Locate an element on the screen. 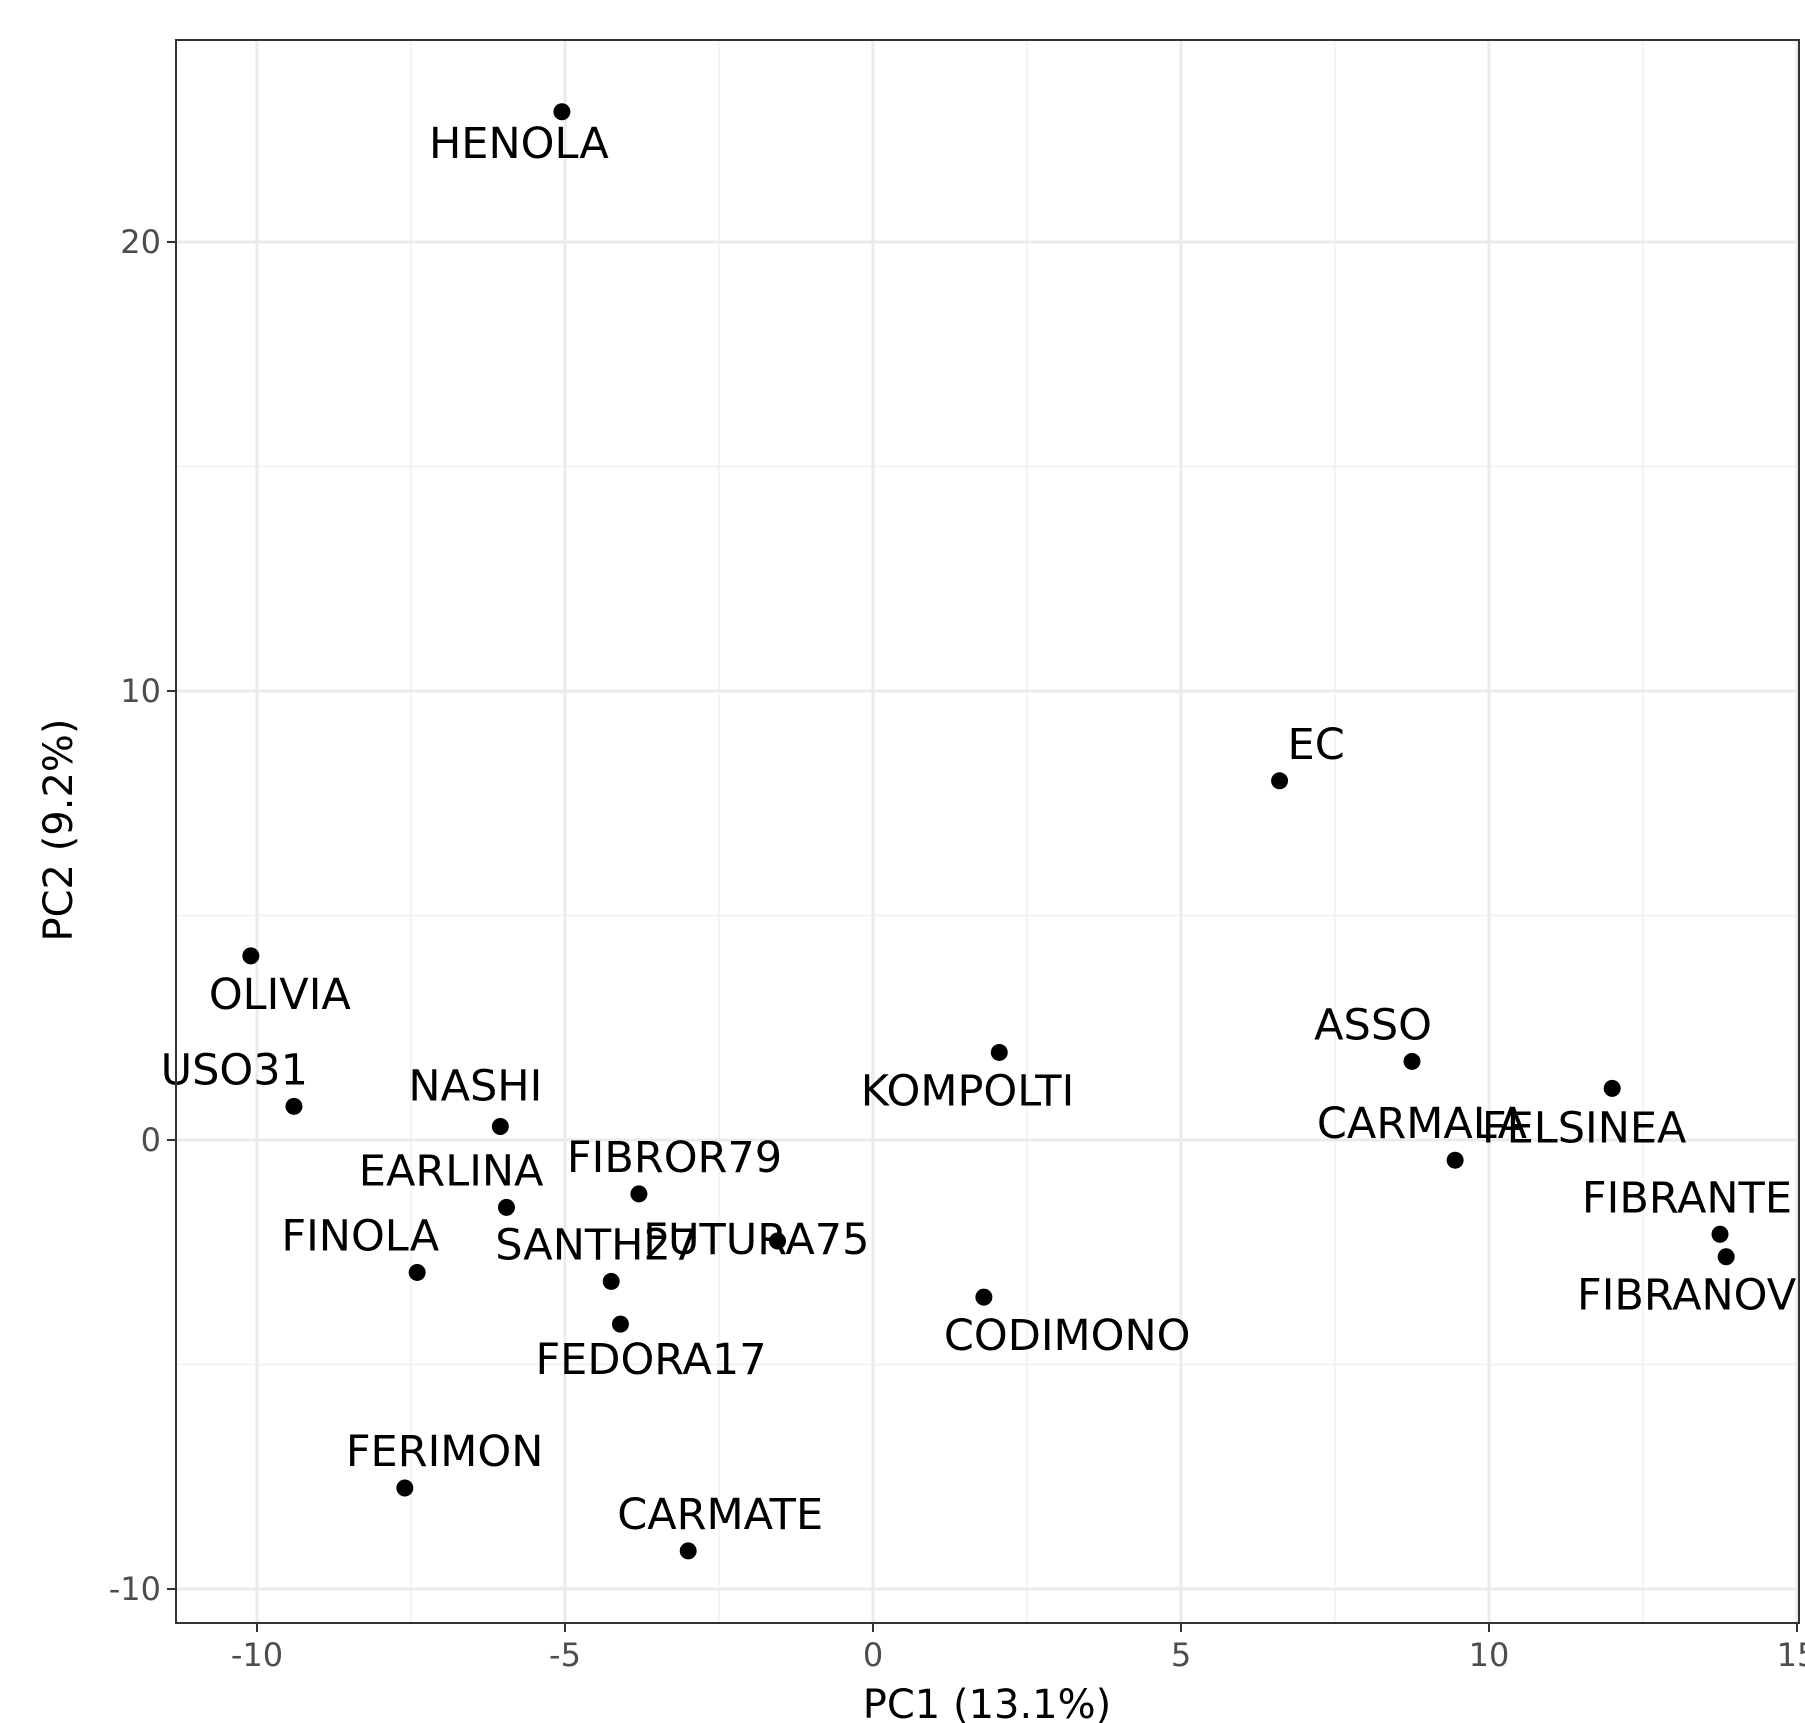 The height and width of the screenshot is (1723, 1805). point-label: FIBRANTE is located at coordinates (1687, 1198).